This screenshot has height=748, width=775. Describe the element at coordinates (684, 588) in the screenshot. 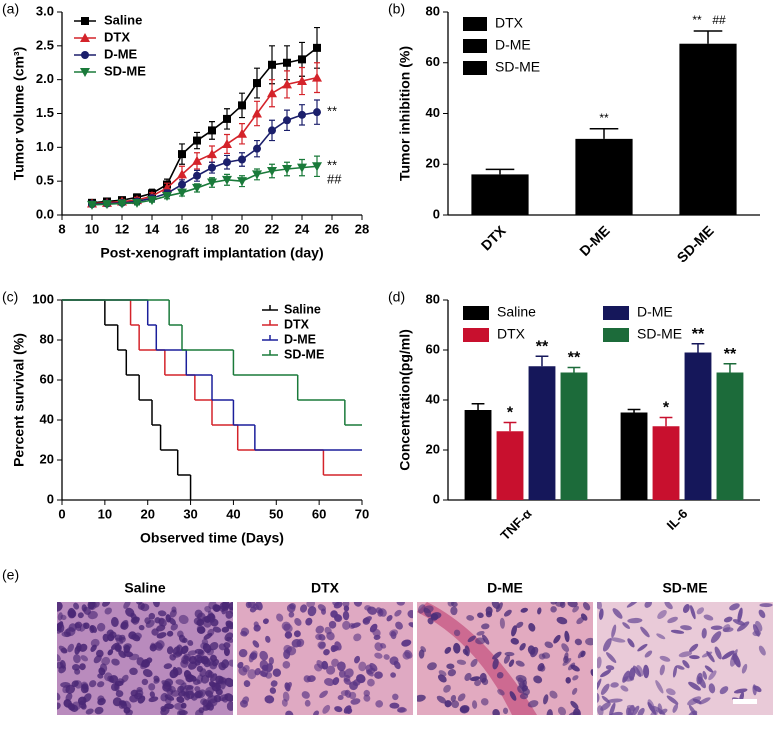

I see `image-title: SD-ME` at that location.